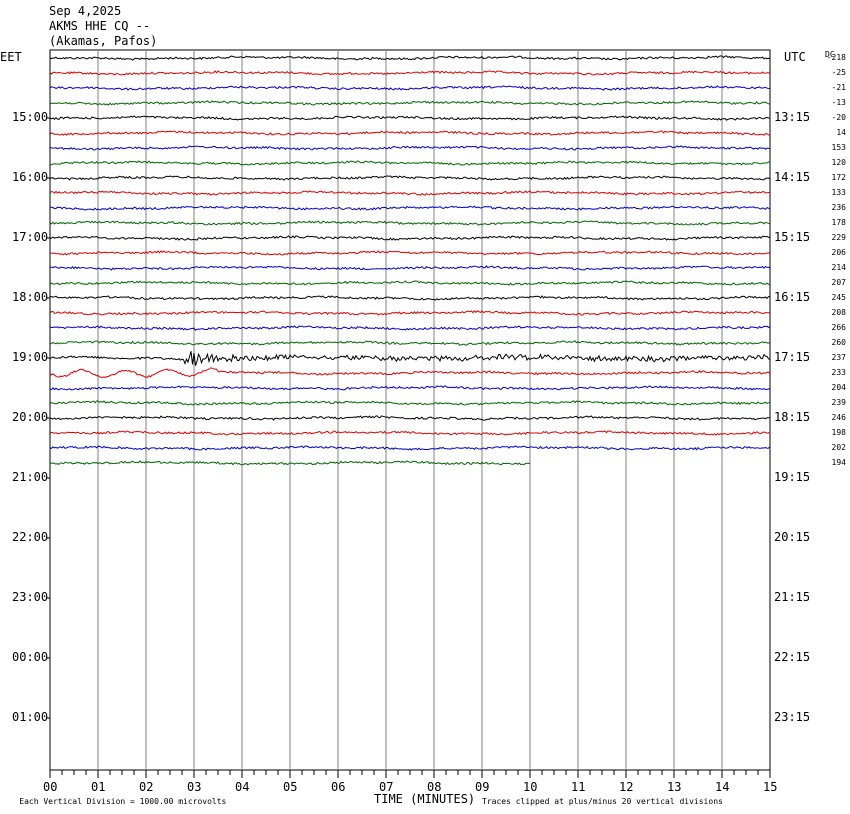 This screenshot has width=850, height=814. Describe the element at coordinates (838, 387) in the screenshot. I see `dc-offset-label: 204` at that location.